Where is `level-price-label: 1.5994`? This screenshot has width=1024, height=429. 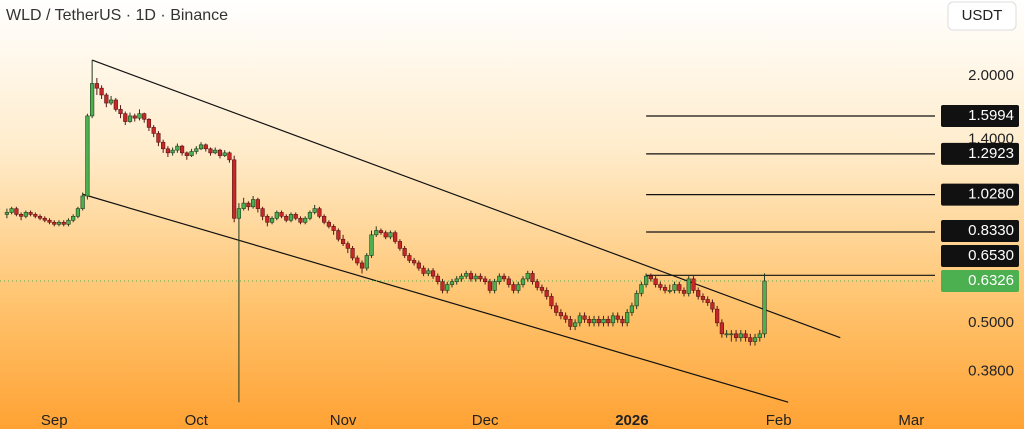 level-price-label: 1.5994 is located at coordinates (991, 115).